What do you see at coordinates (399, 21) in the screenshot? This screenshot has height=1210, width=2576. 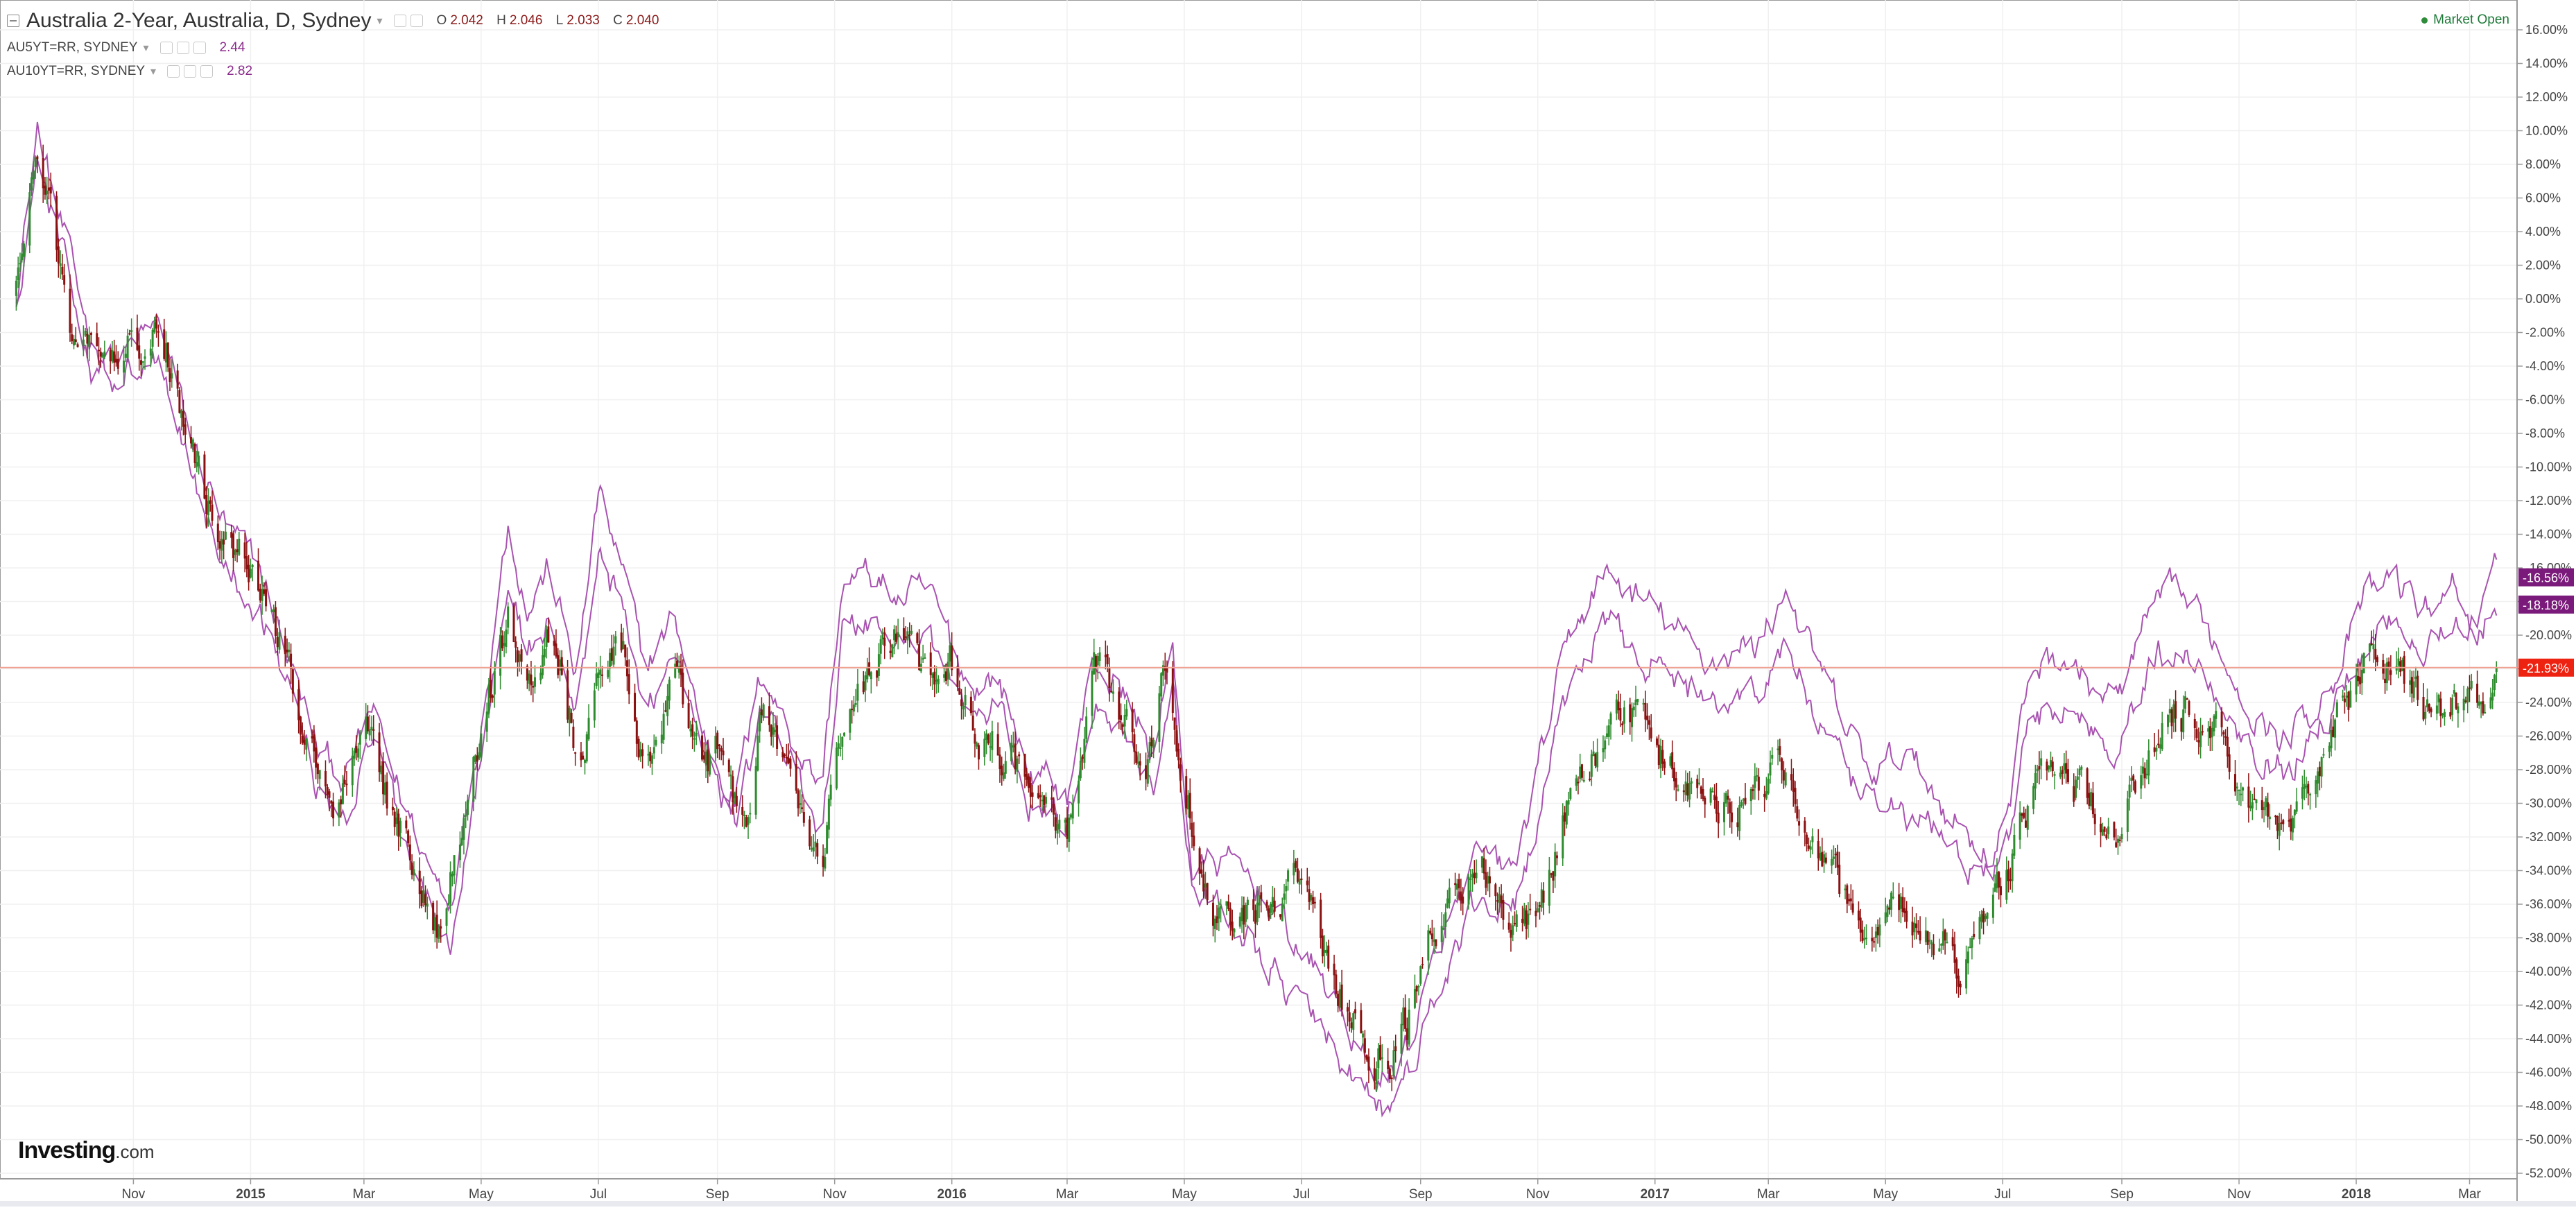 I see `settings-icon` at bounding box center [399, 21].